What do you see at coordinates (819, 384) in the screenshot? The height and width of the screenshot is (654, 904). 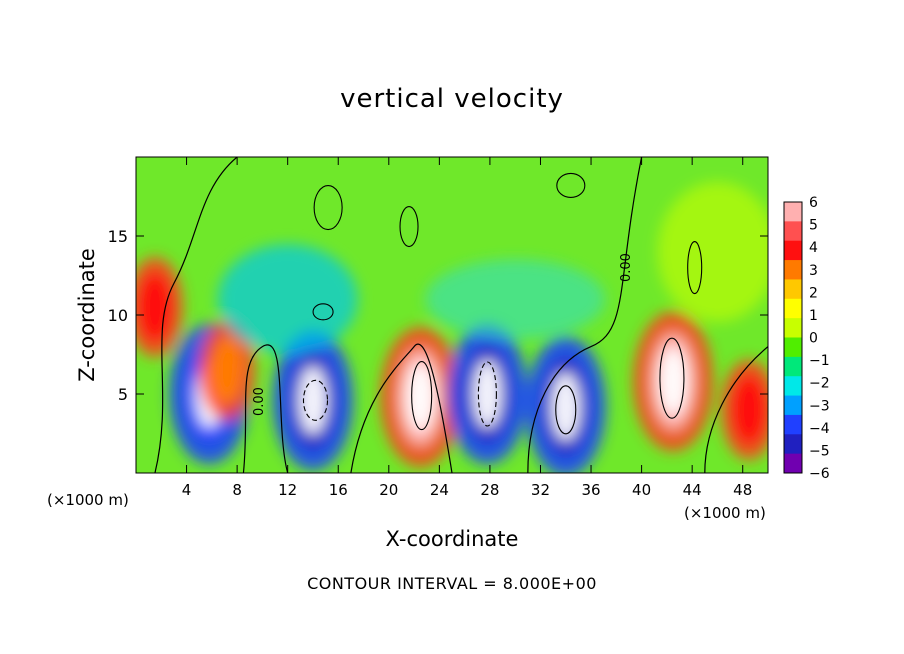 I see `colorbar-tick-label: −2` at bounding box center [819, 384].